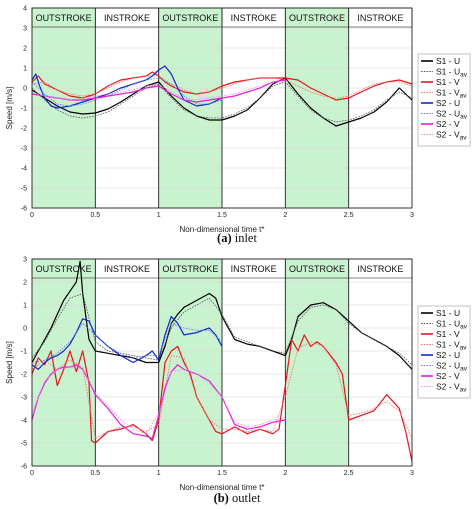  Describe the element at coordinates (245, 498) in the screenshot. I see `caption-text: outlet` at that location.